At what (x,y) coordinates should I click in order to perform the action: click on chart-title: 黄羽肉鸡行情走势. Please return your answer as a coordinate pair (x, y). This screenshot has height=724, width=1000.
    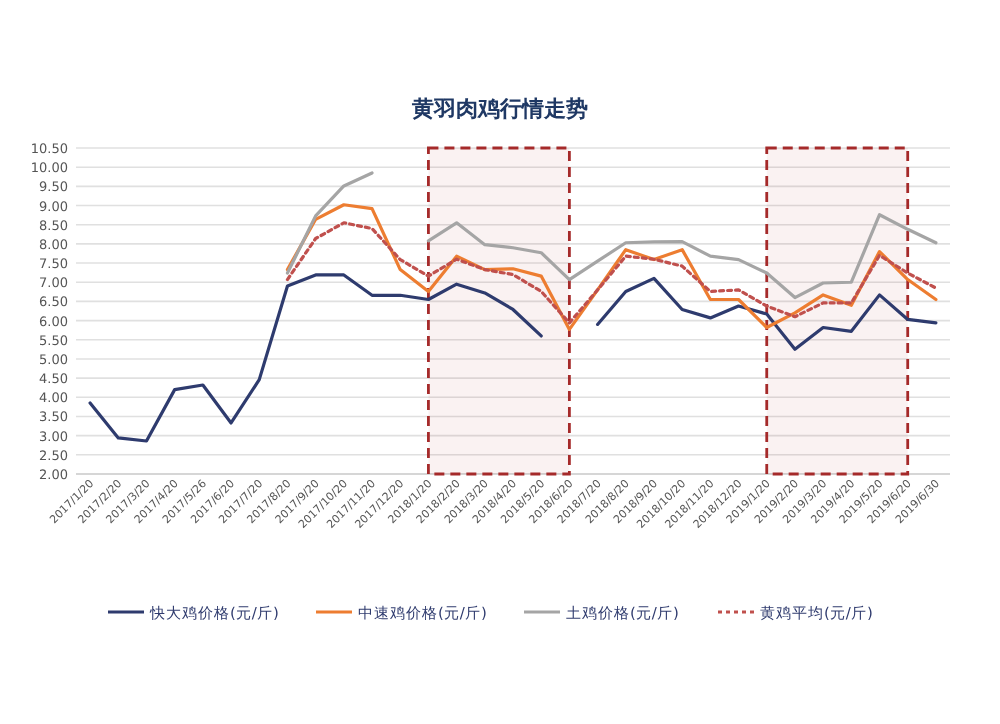
    Looking at the image, I should click on (499, 109).